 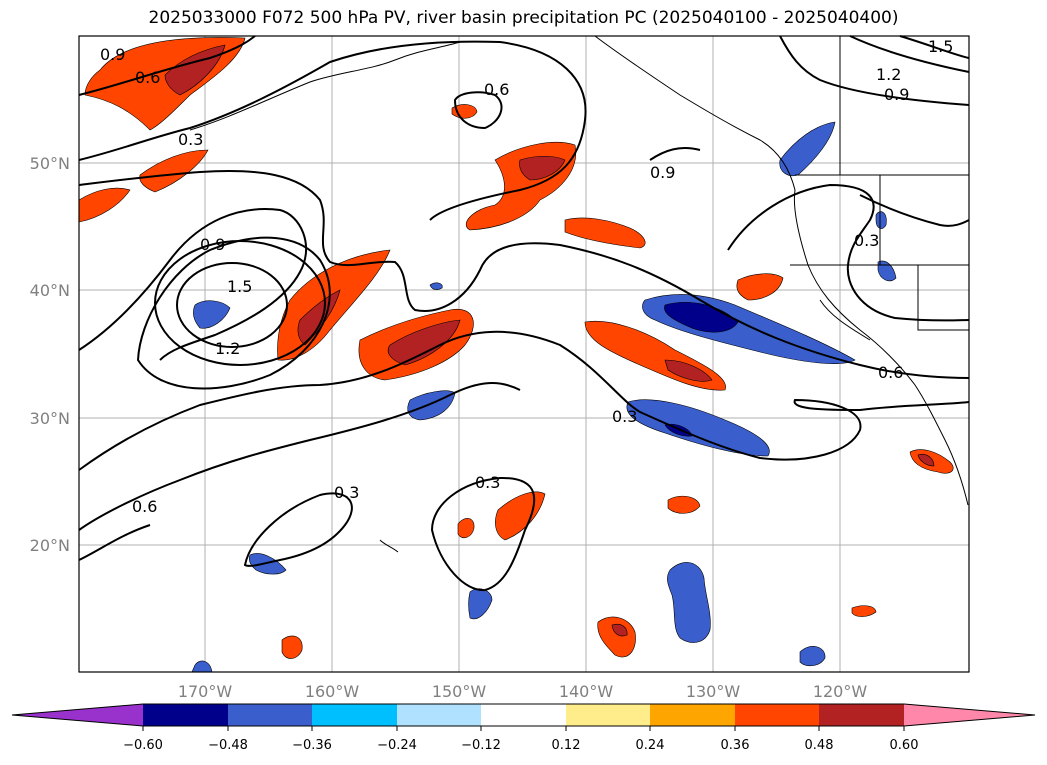 I want to click on lon-label: 120°W, so click(x=840, y=691).